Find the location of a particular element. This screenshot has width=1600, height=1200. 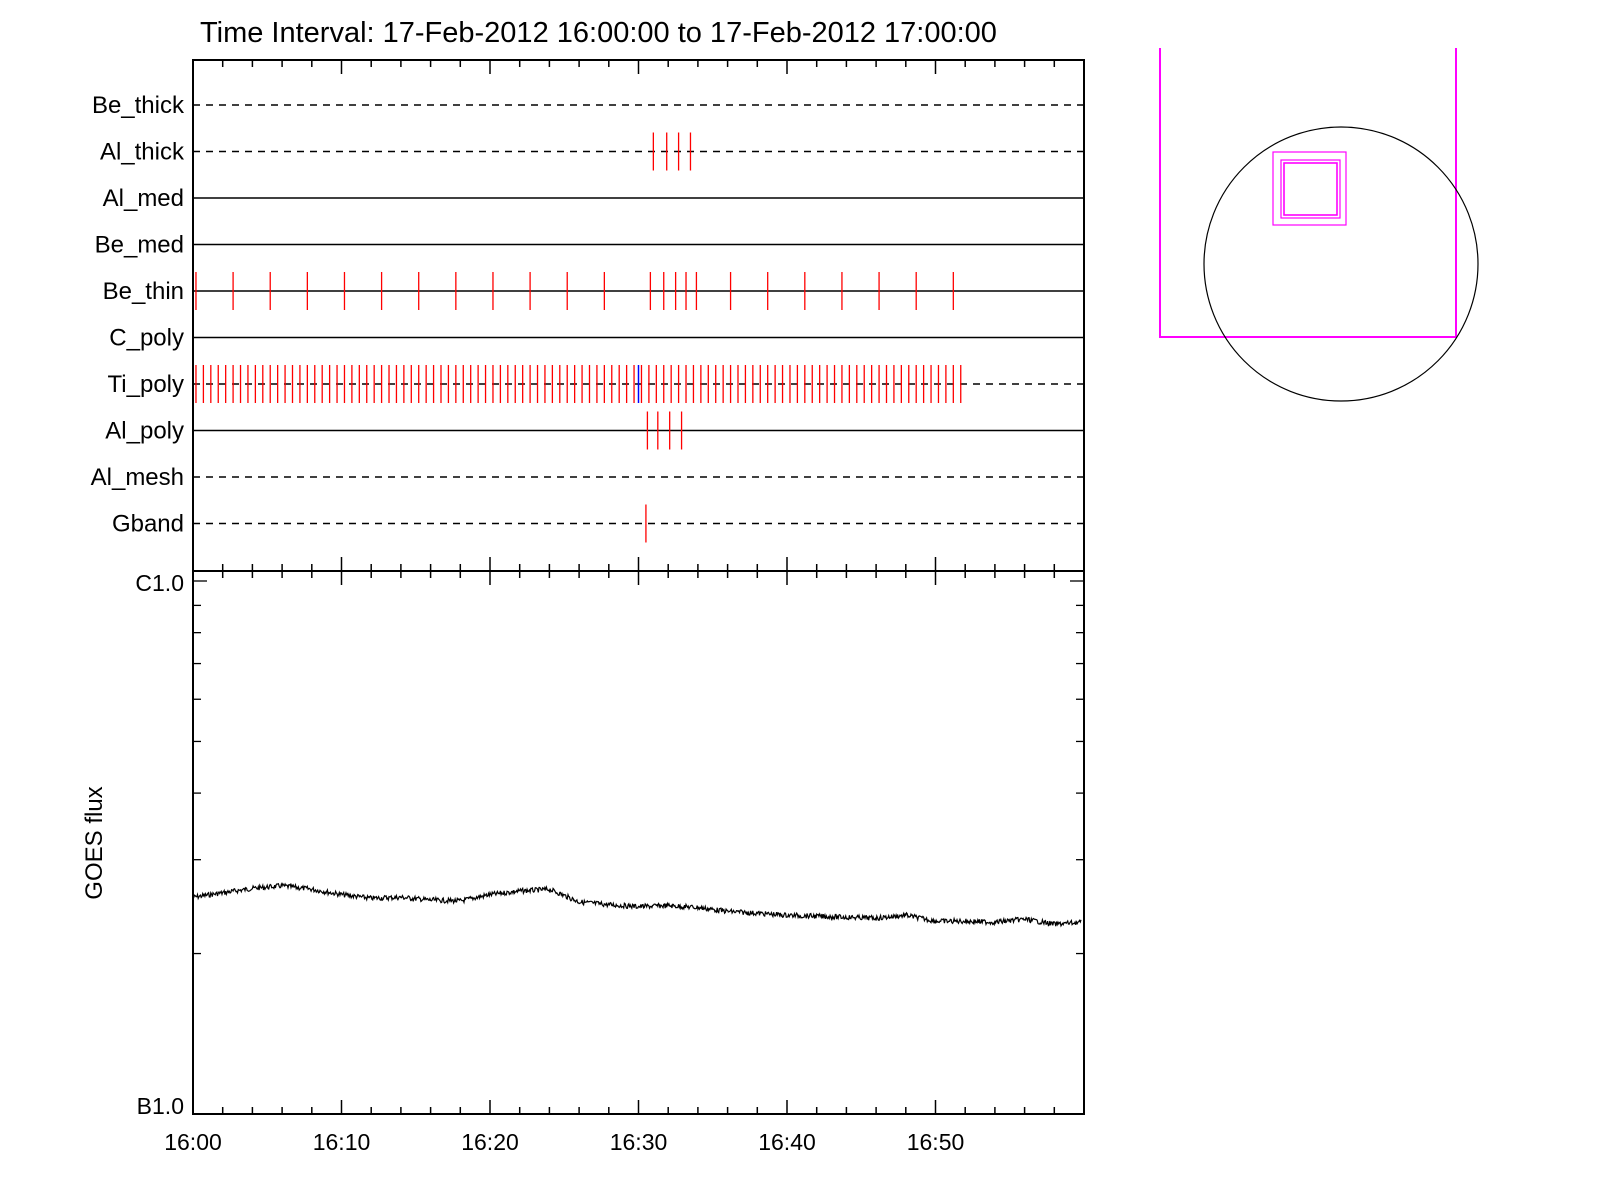

row-label: C_poly is located at coordinates (146, 338).